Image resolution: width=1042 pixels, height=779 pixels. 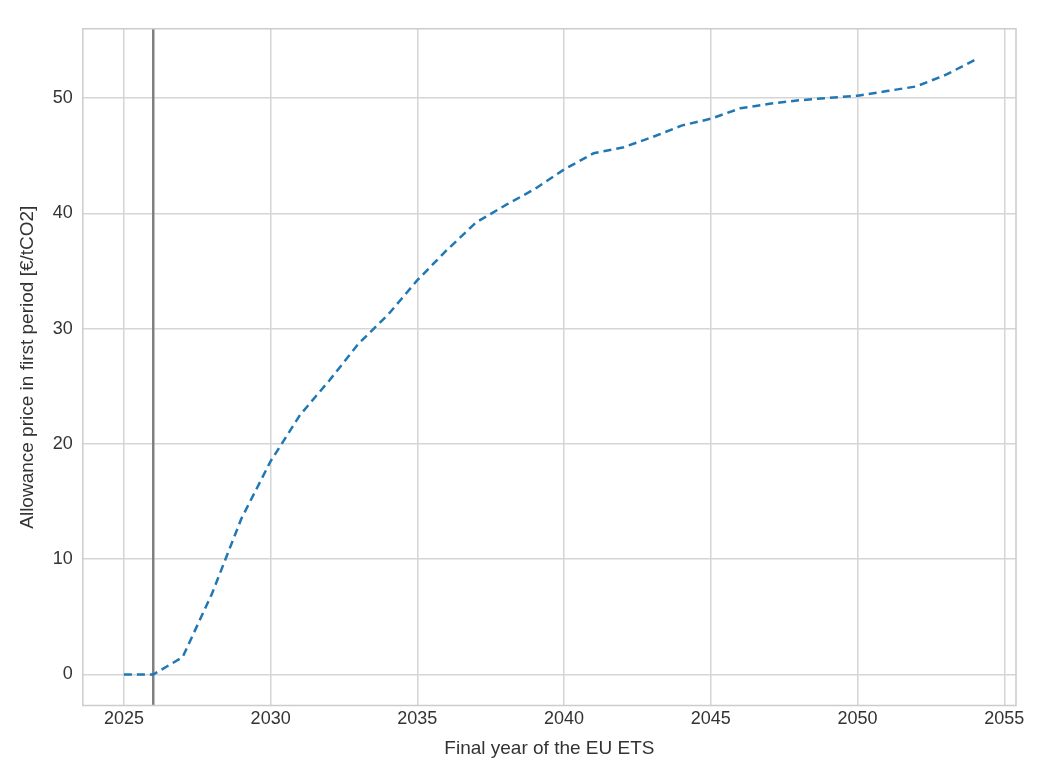 I want to click on x-axis-title: Final year of the EU ETS, so click(x=549, y=747).